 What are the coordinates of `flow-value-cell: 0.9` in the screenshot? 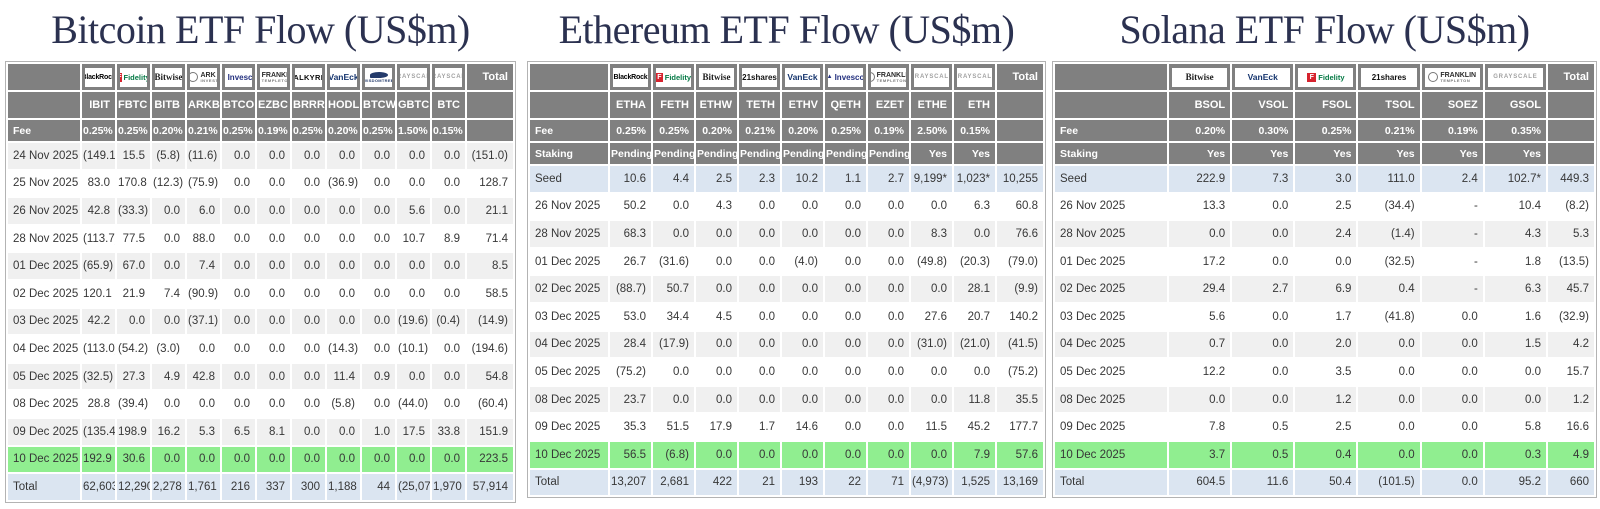 It's located at (378, 376).